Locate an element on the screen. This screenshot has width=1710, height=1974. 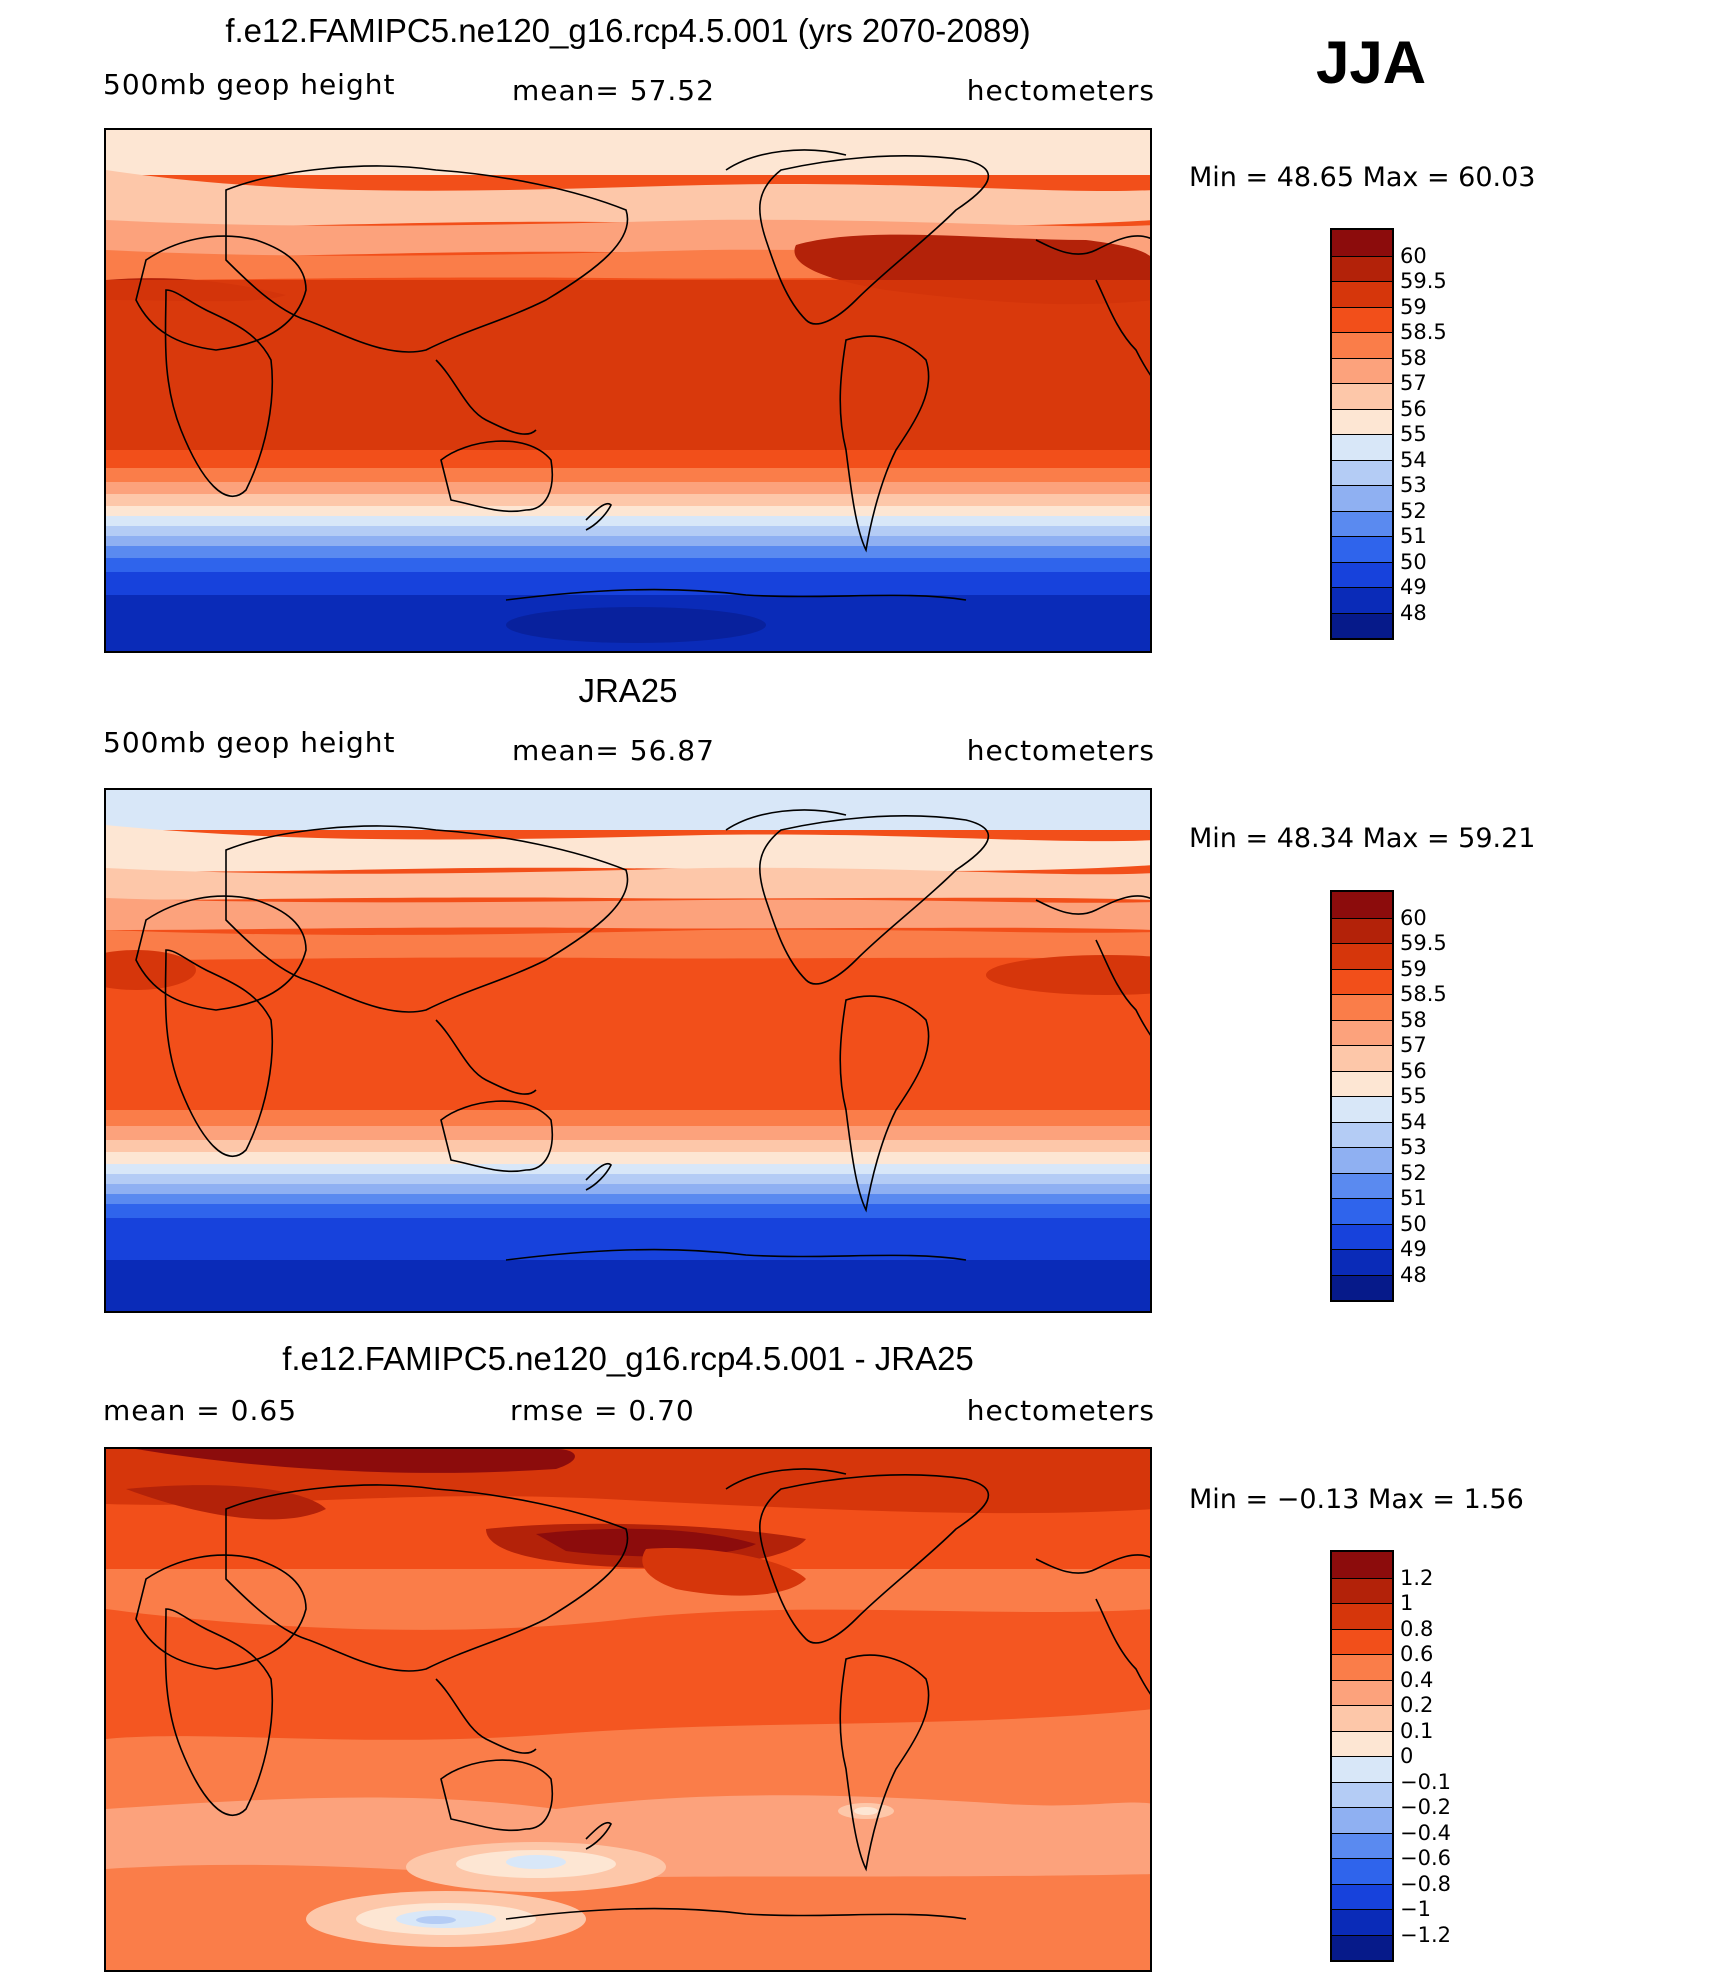
panel-1-colorbar-box is located at coordinates (1362, 434).